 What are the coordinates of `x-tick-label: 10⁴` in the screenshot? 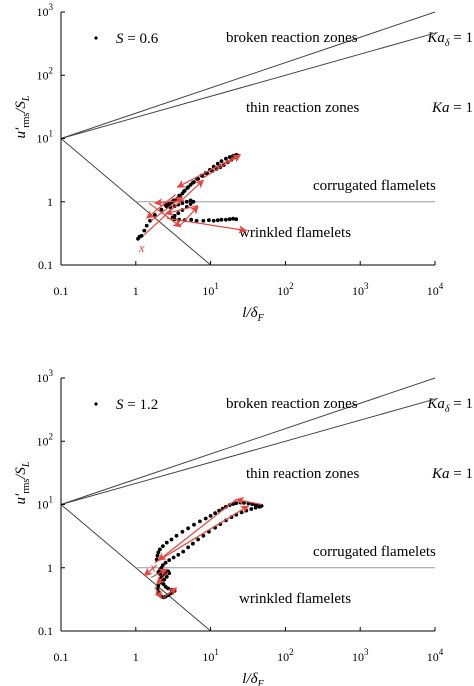 It's located at (435, 655).